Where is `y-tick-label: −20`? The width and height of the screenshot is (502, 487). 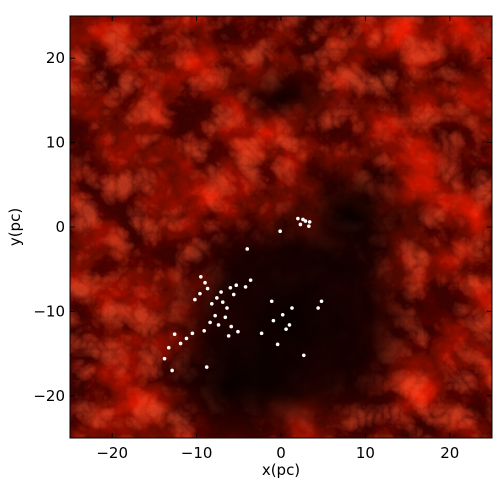
y-tick-label: −20 is located at coordinates (49, 396).